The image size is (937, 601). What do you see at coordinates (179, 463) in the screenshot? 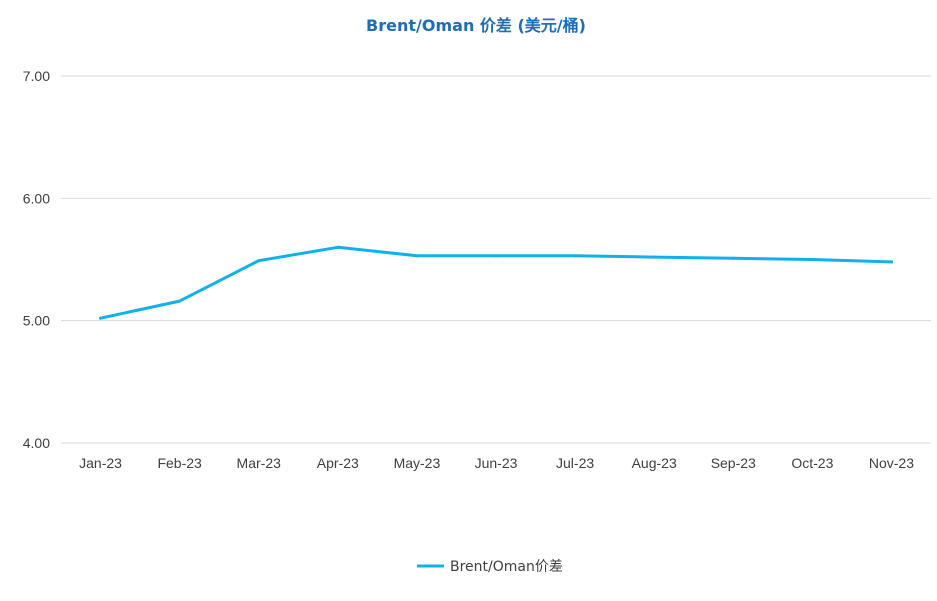
I see `x-tick-label: Feb-23` at bounding box center [179, 463].